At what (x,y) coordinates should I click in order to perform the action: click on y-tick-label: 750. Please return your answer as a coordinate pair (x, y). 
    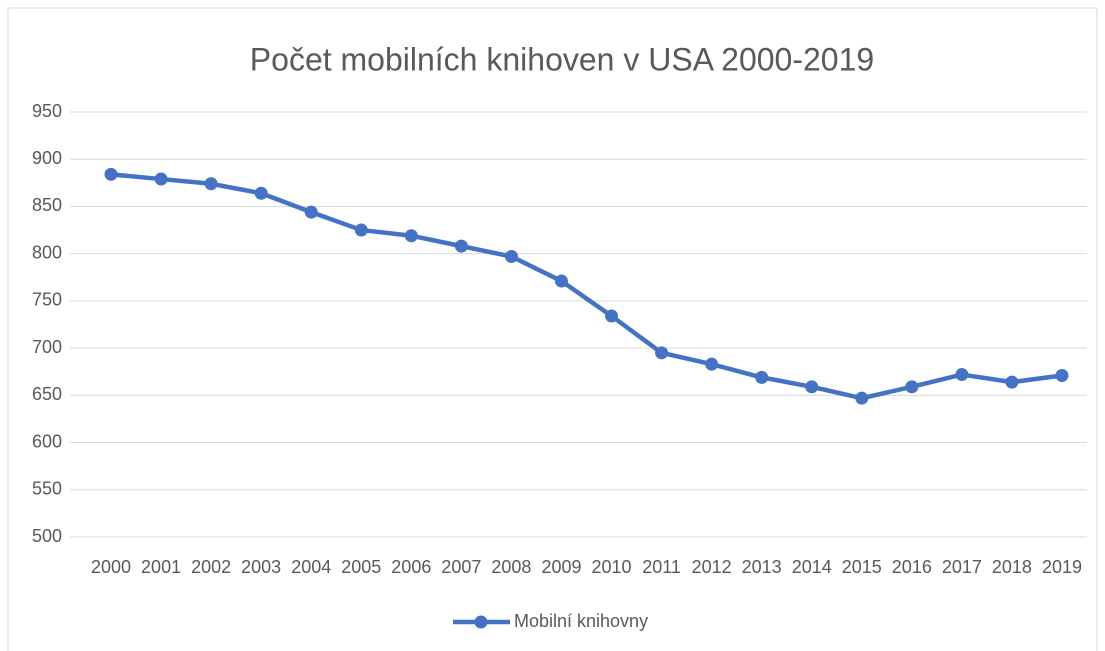
    Looking at the image, I should click on (47, 300).